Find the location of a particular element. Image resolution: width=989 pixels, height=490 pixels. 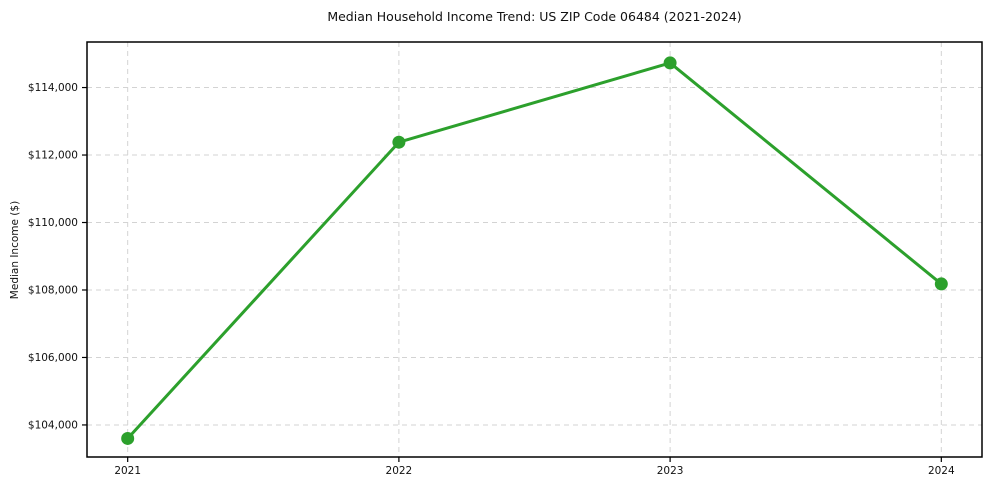

x-tick-label: 2023 is located at coordinates (670, 471).